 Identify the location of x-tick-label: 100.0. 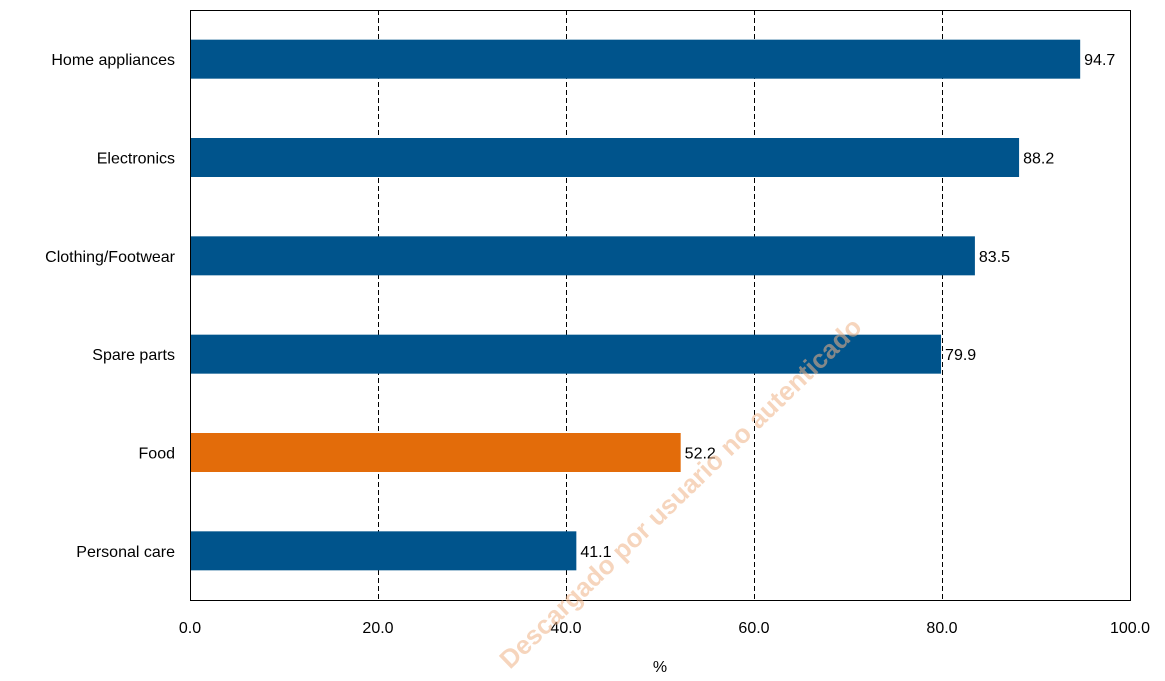
(1130, 628).